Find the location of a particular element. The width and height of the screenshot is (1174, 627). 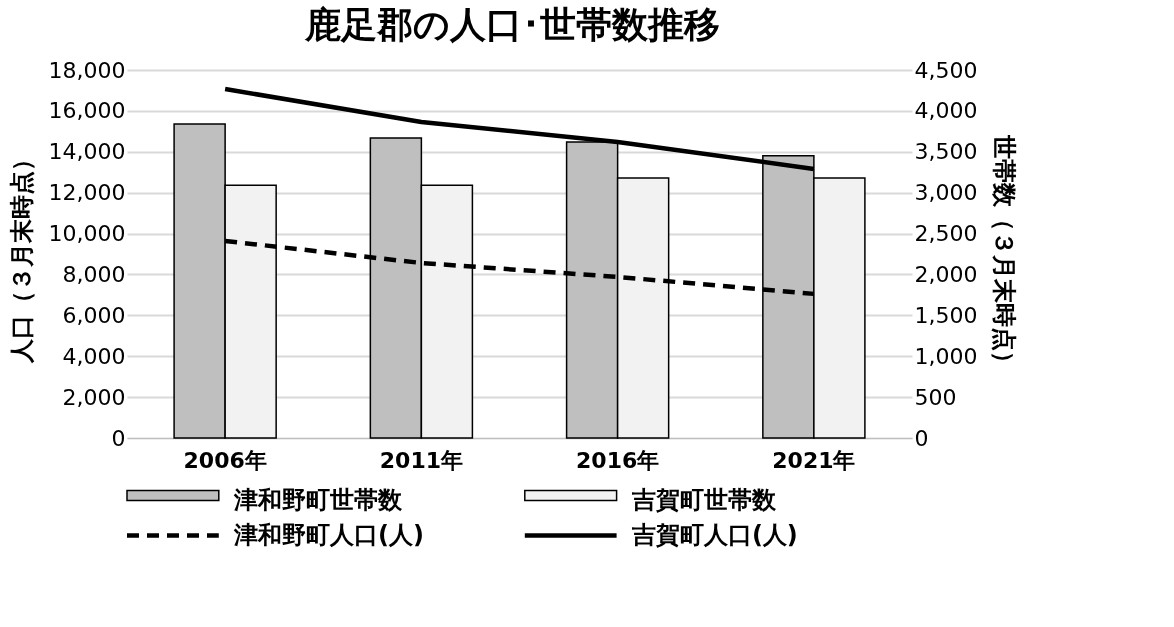

x-tick-label: 2021年 is located at coordinates (814, 460).